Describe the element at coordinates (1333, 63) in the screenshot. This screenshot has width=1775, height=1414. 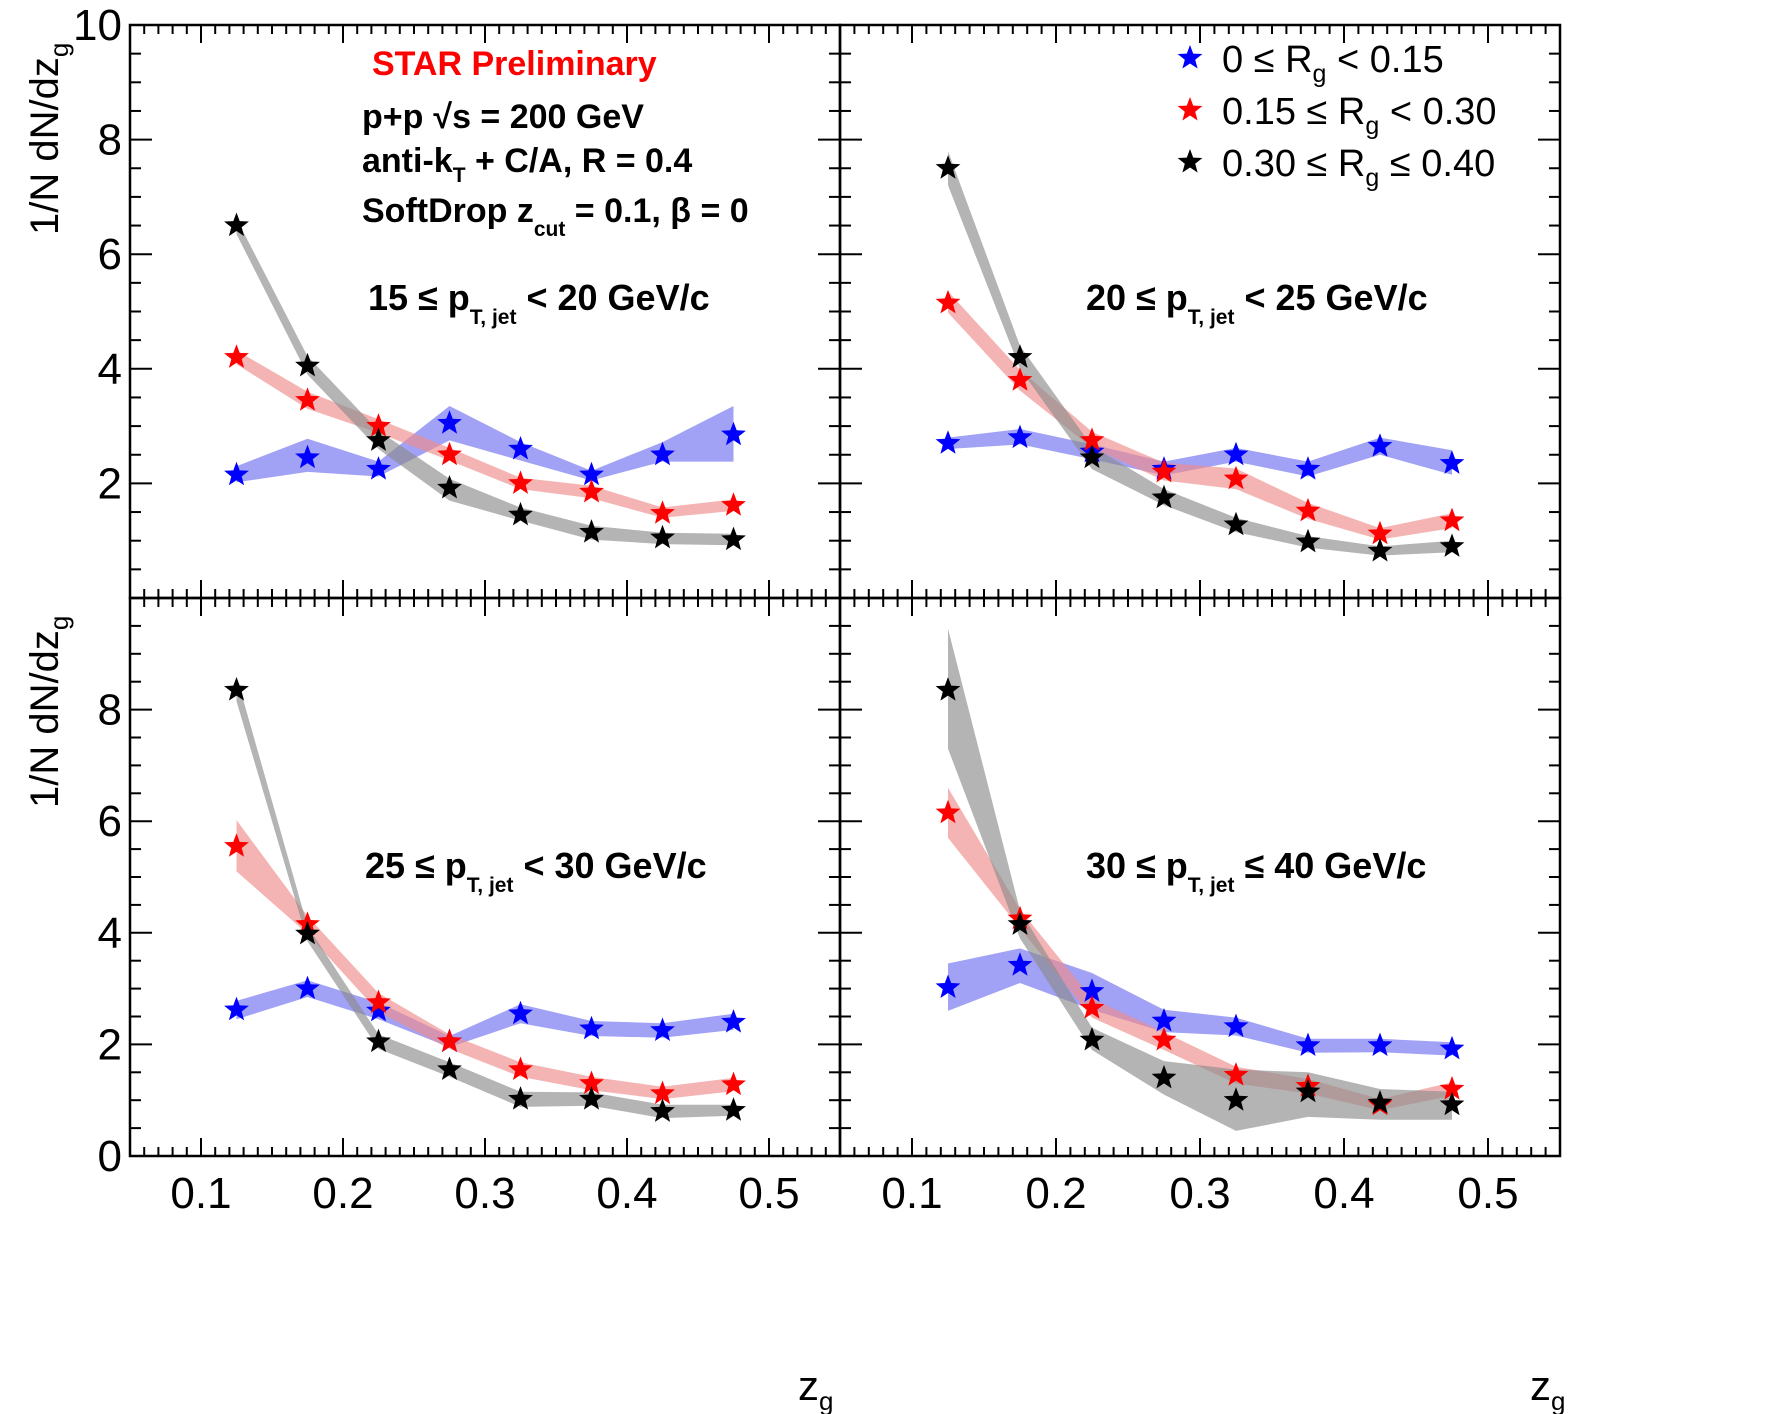
I see `legend-label-low-rg: 0 ≤ Rg < 0.15` at that location.